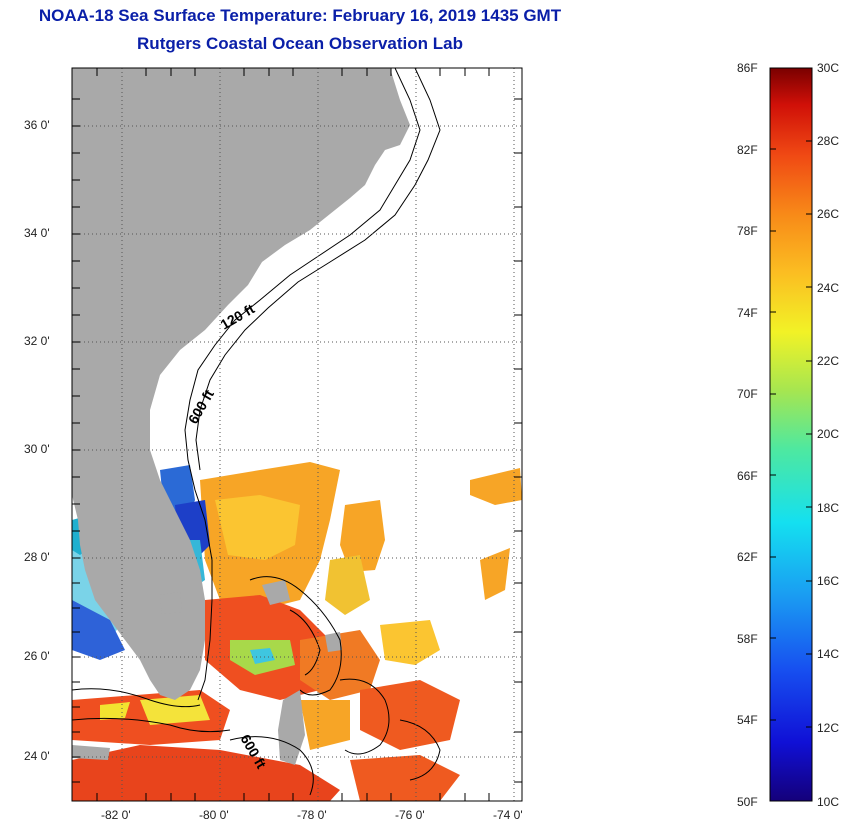 This screenshot has width=849, height=832. I want to click on colorbar-c-label: 28C, so click(828, 141).